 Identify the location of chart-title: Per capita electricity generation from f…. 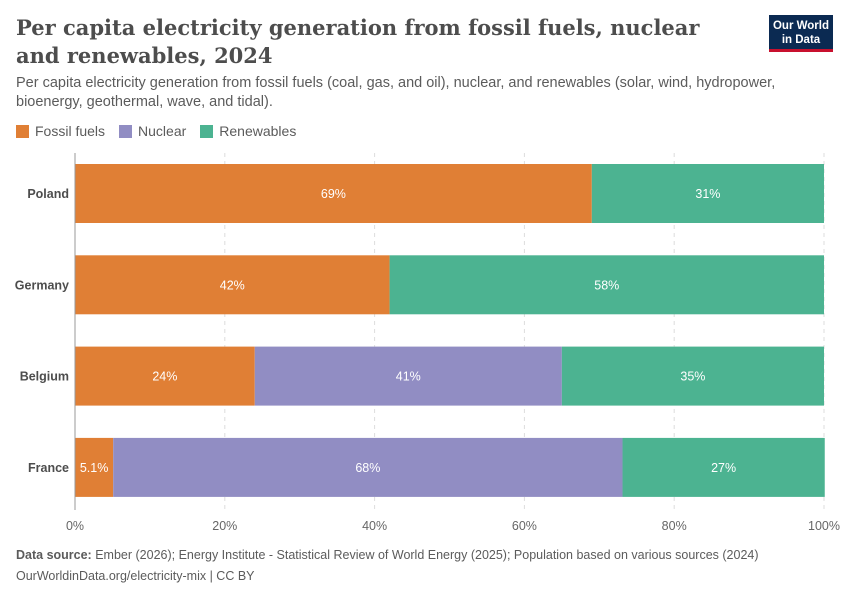
(358, 41).